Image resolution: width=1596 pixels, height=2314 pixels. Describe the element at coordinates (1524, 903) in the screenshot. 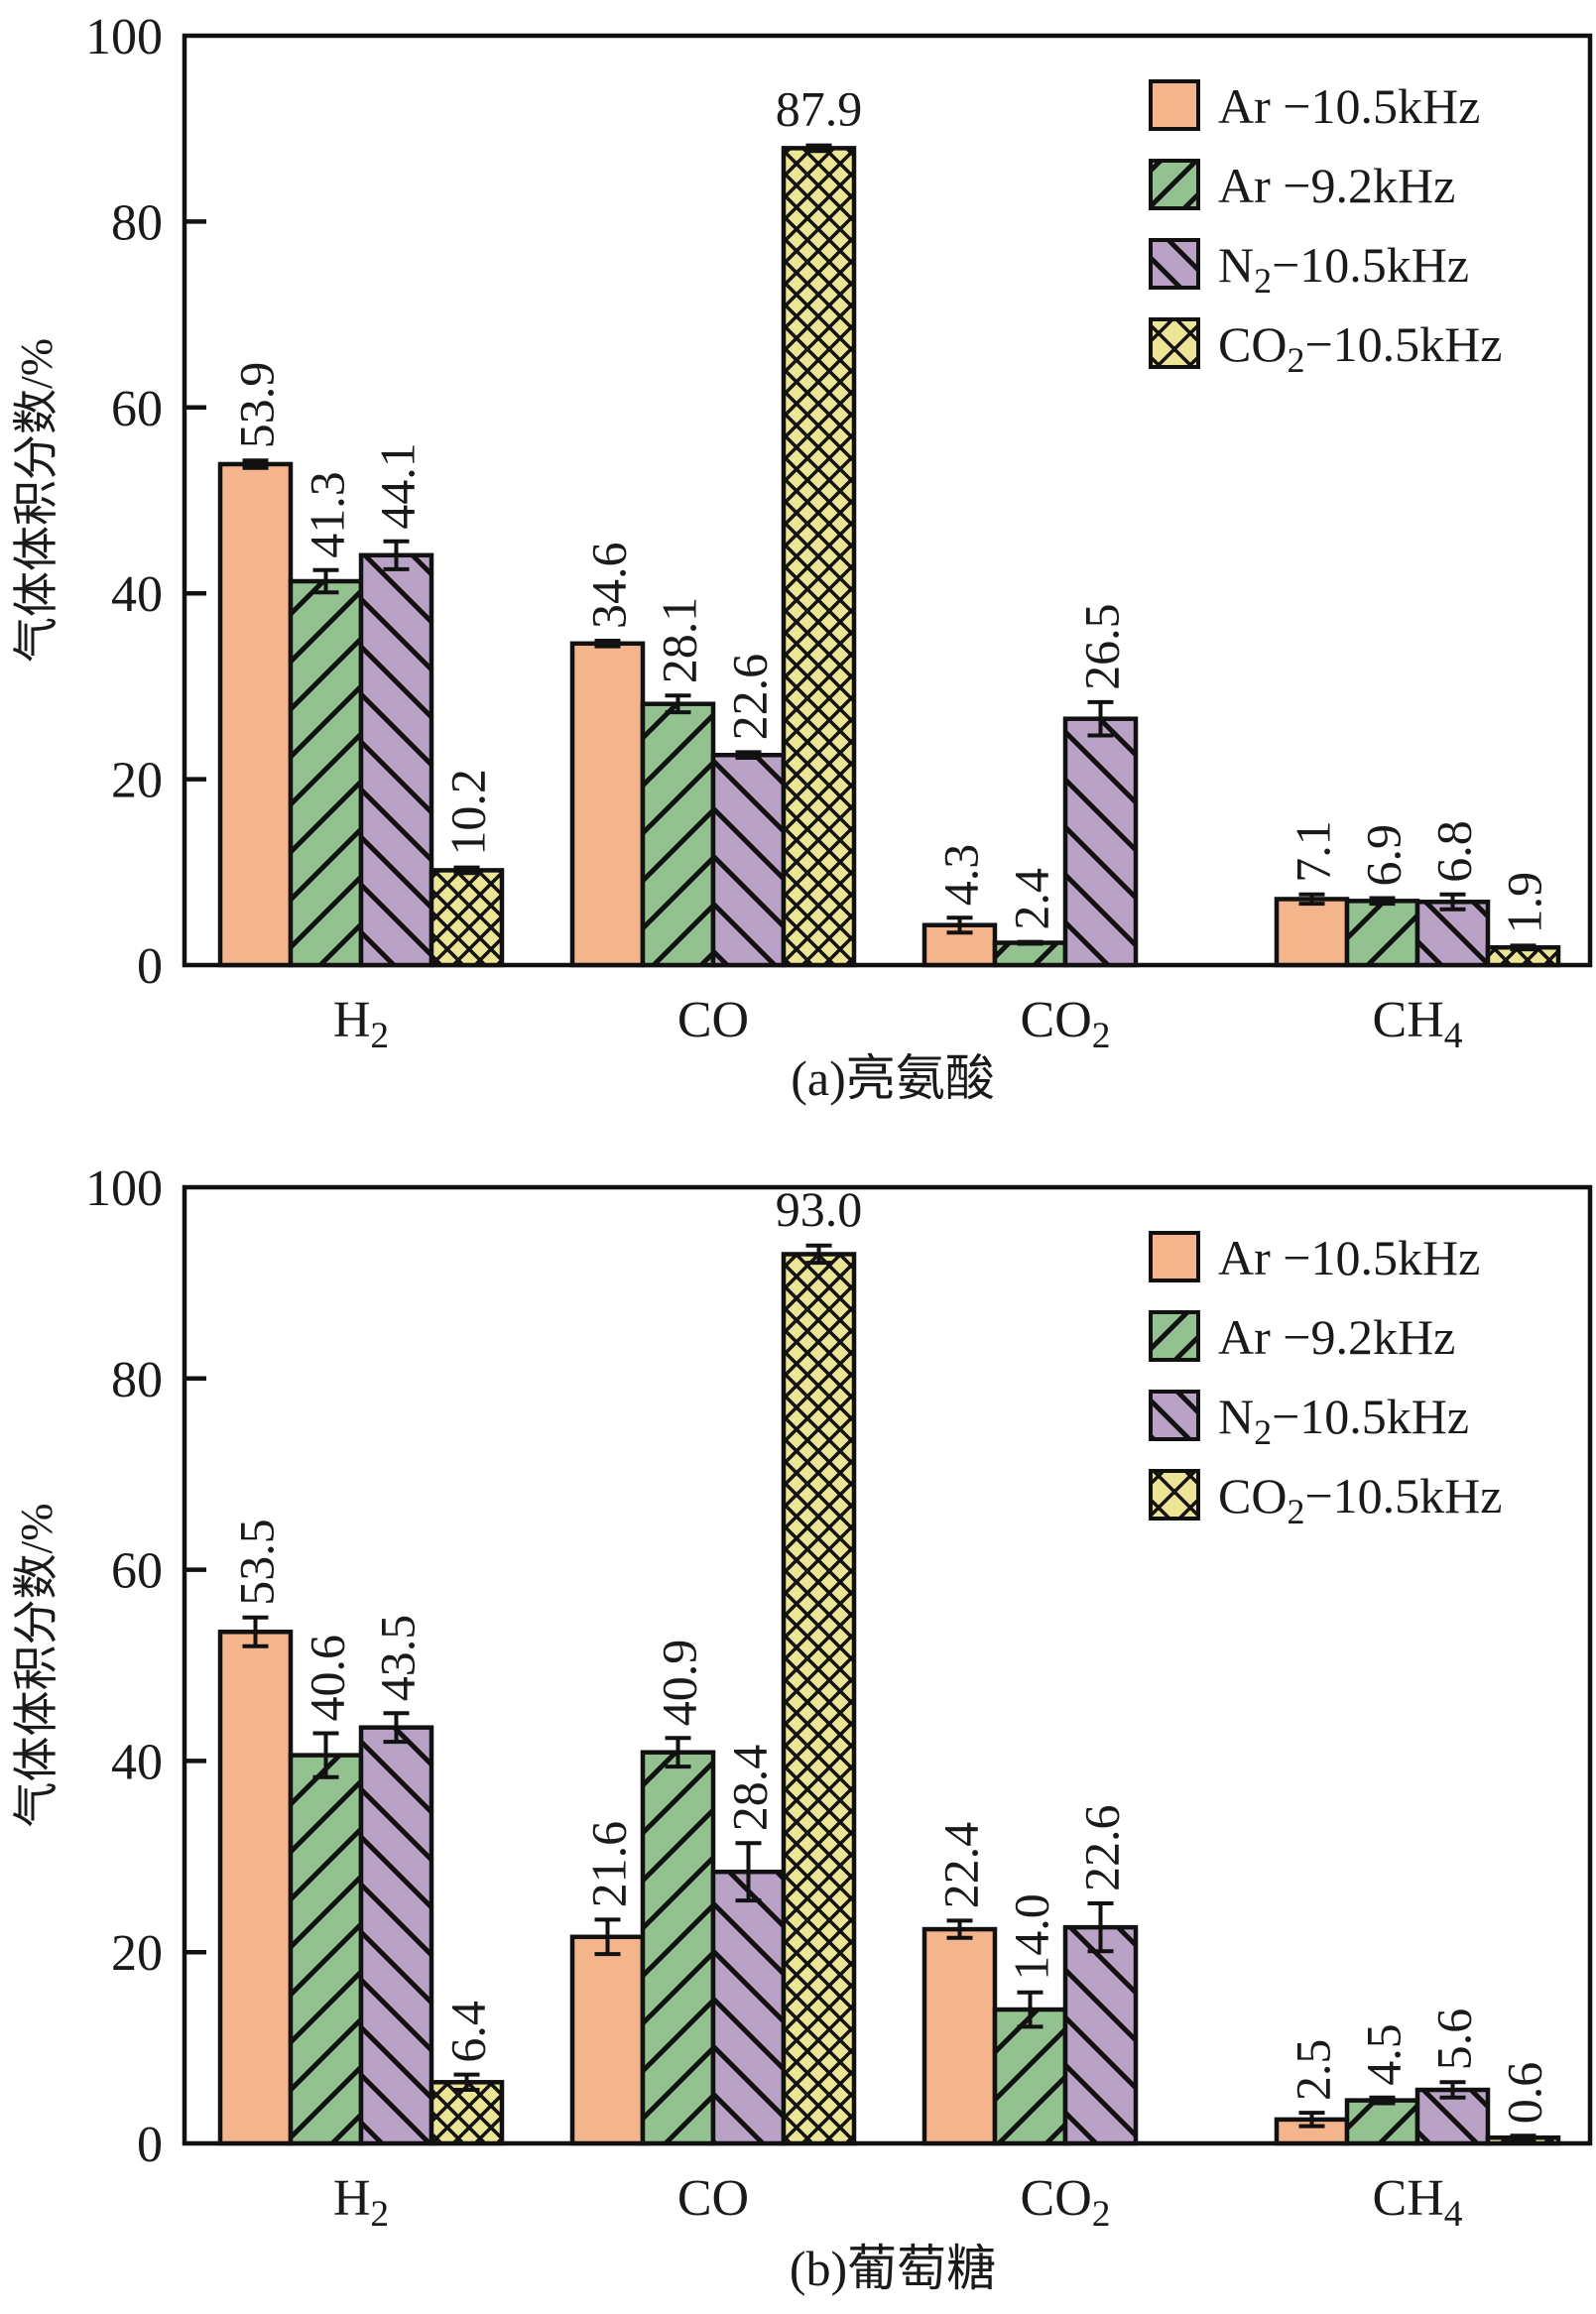

I see `data-label: 1.9` at that location.